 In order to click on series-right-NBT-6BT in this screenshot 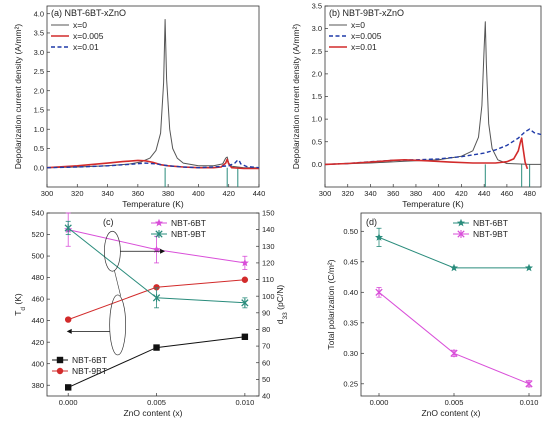, I will do `click(156, 241)`.